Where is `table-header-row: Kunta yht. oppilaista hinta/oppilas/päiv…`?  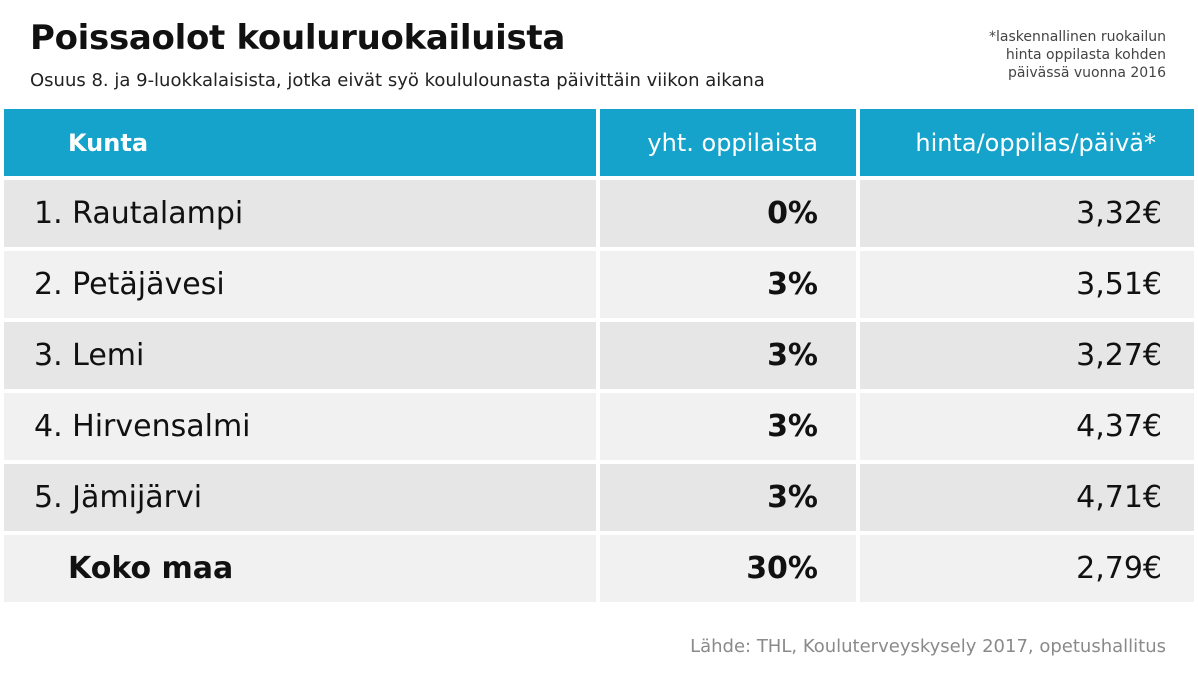
table-header-row: Kunta yht. oppilaista hinta/oppilas/päiv… is located at coordinates (599, 142).